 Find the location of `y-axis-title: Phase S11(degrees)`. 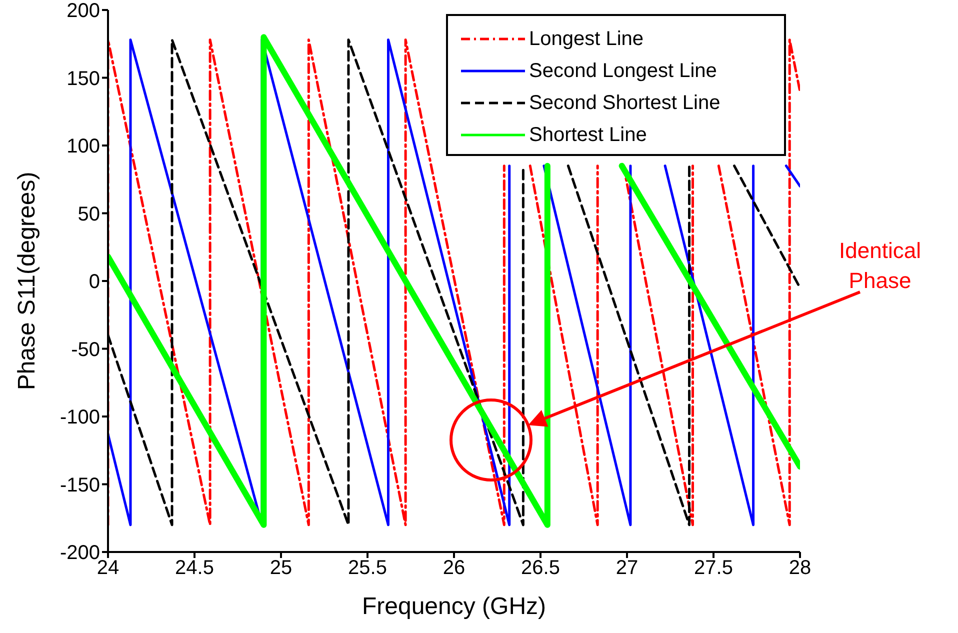

y-axis-title: Phase S11(degrees) is located at coordinates (27, 281).